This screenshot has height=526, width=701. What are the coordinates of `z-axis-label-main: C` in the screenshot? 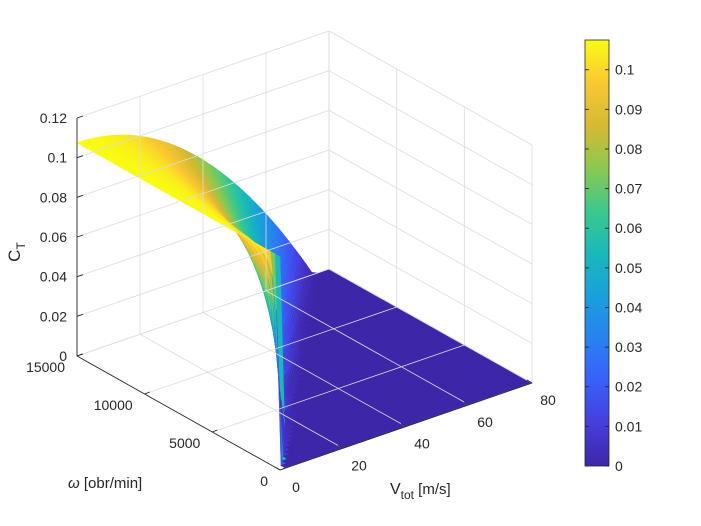 It's located at (14, 256).